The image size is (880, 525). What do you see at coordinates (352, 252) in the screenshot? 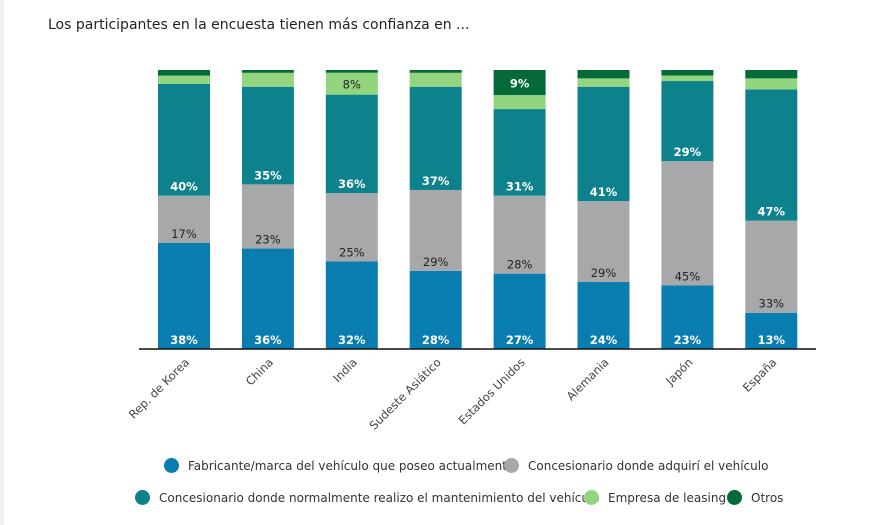
I see `data-label: 25%` at bounding box center [352, 252].